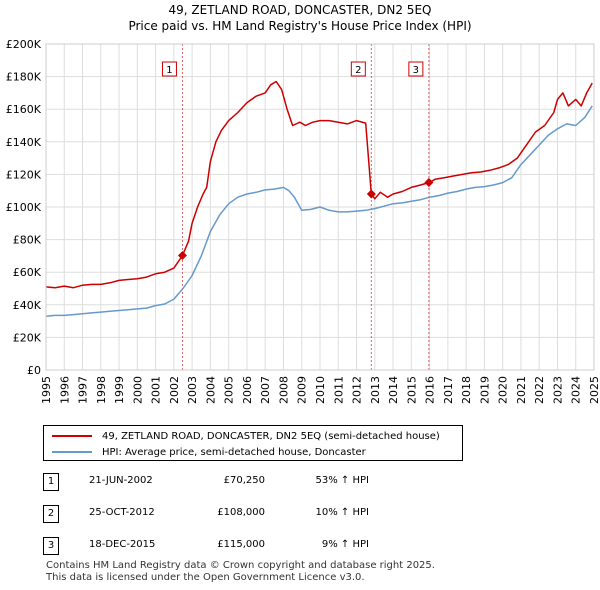 The image size is (600, 590). What do you see at coordinates (411, 390) in the screenshot?
I see `x-tick-label: 2015` at bounding box center [411, 390].